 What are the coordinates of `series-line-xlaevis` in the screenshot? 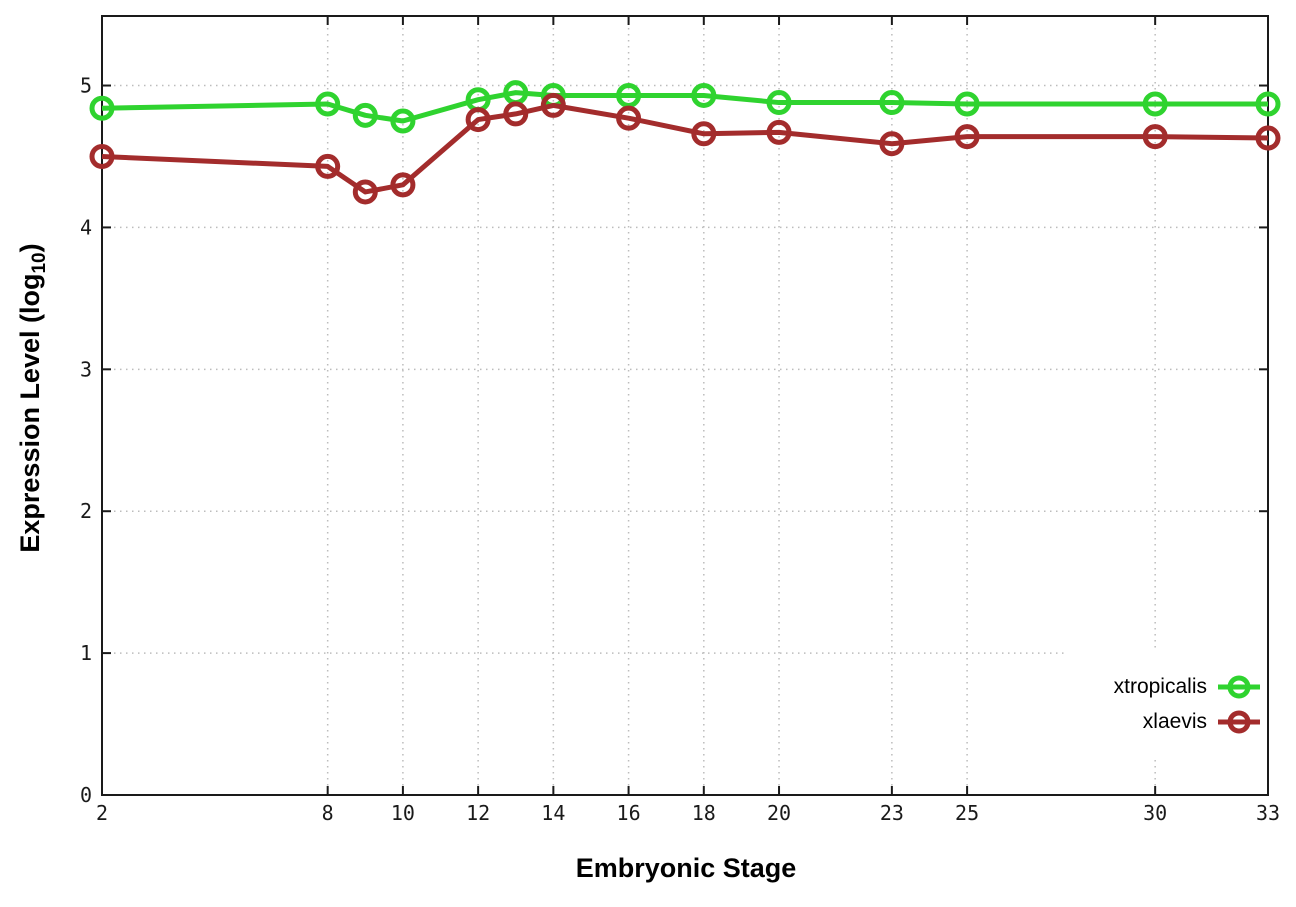 It's located at (685, 148).